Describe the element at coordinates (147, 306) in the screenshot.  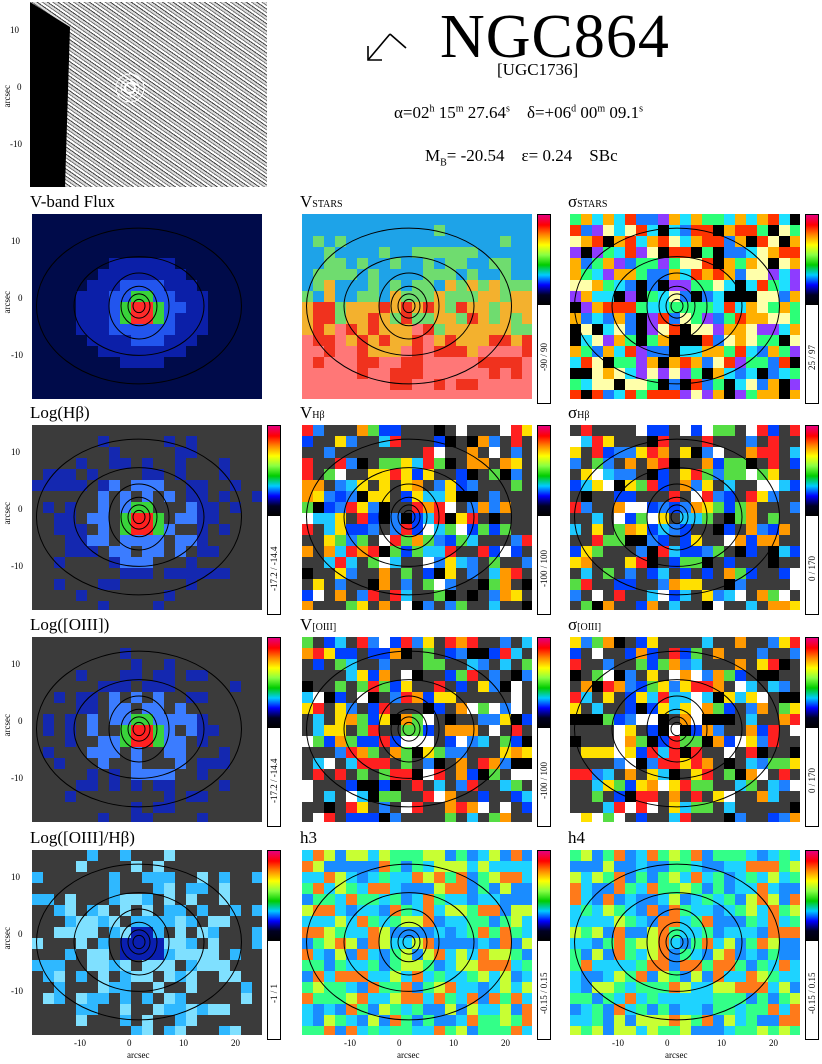
I see `kinematic-map` at that location.